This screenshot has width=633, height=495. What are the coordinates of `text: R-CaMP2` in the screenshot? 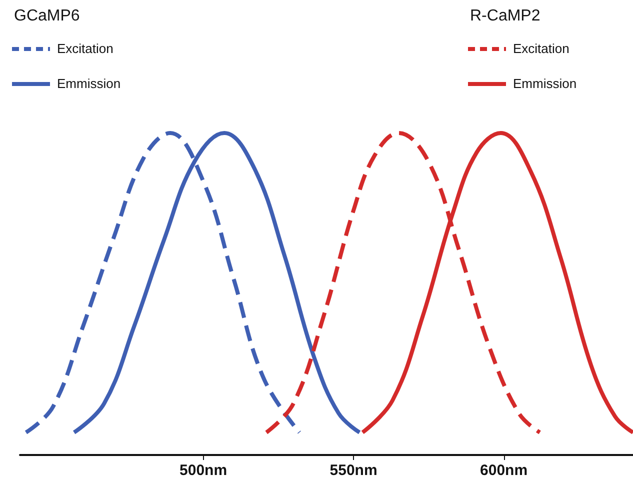 It's located at (505, 16).